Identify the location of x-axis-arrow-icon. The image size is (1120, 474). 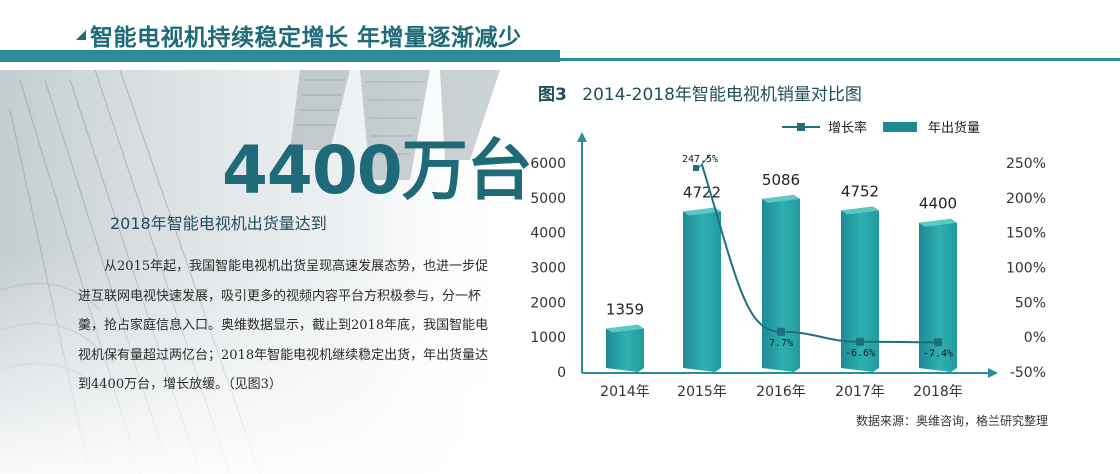
(993, 373).